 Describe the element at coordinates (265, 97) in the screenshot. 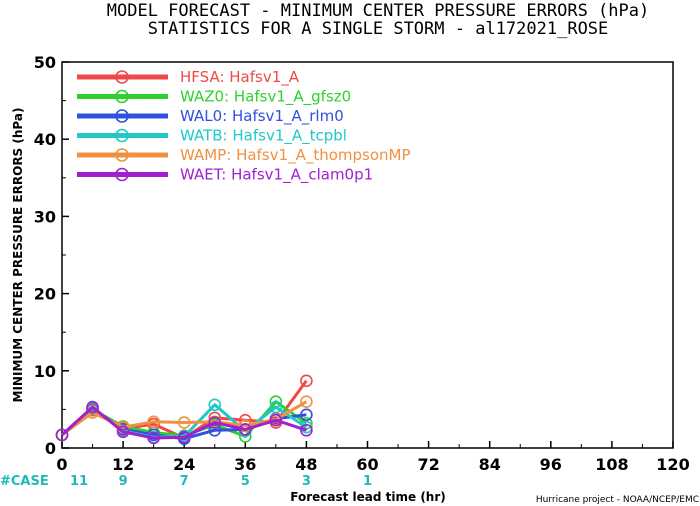

I see `legend-entry: WAZ0: Hafsv1_A_gfsz0` at that location.